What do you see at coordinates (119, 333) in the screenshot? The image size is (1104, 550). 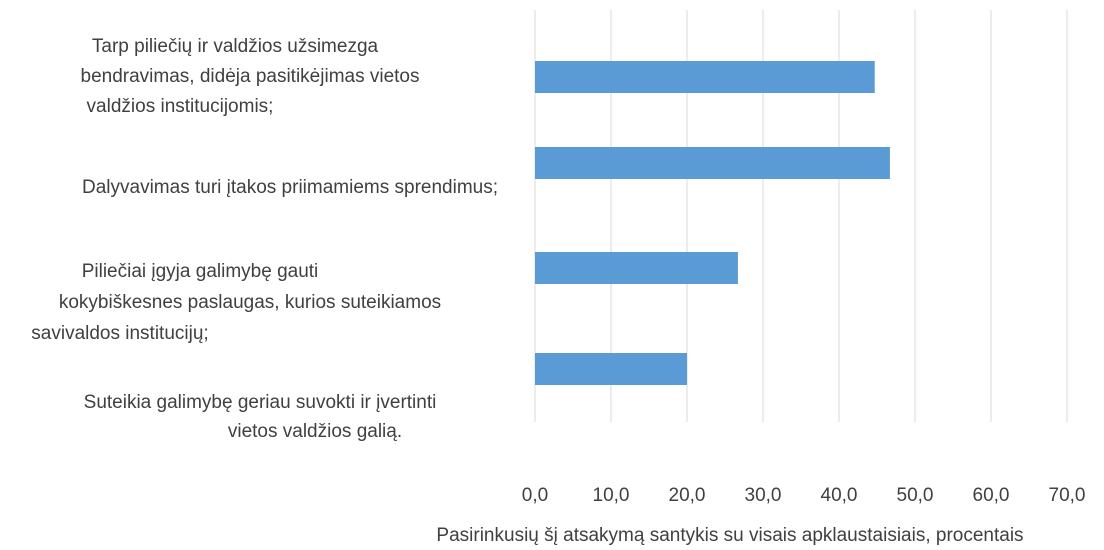 I see `y-tick-label: savivaldos institucijų;` at bounding box center [119, 333].